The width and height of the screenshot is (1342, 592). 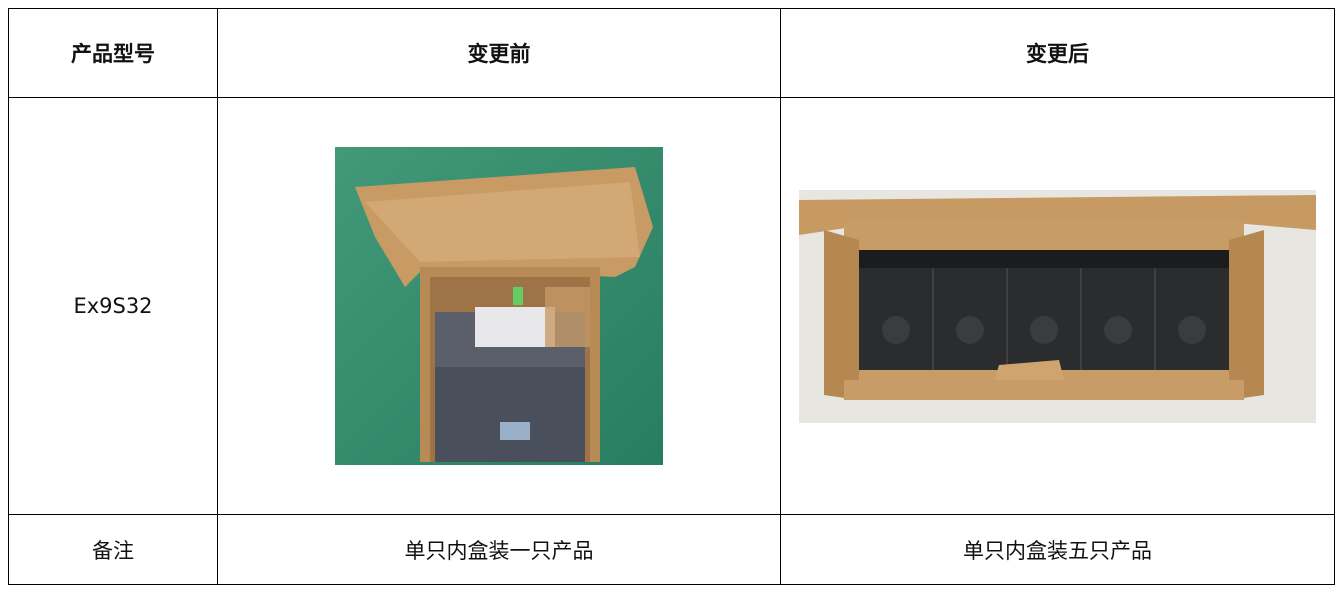 What do you see at coordinates (1057, 549) in the screenshot?
I see `note-after-cell: 单只内盒装五只产品` at bounding box center [1057, 549].